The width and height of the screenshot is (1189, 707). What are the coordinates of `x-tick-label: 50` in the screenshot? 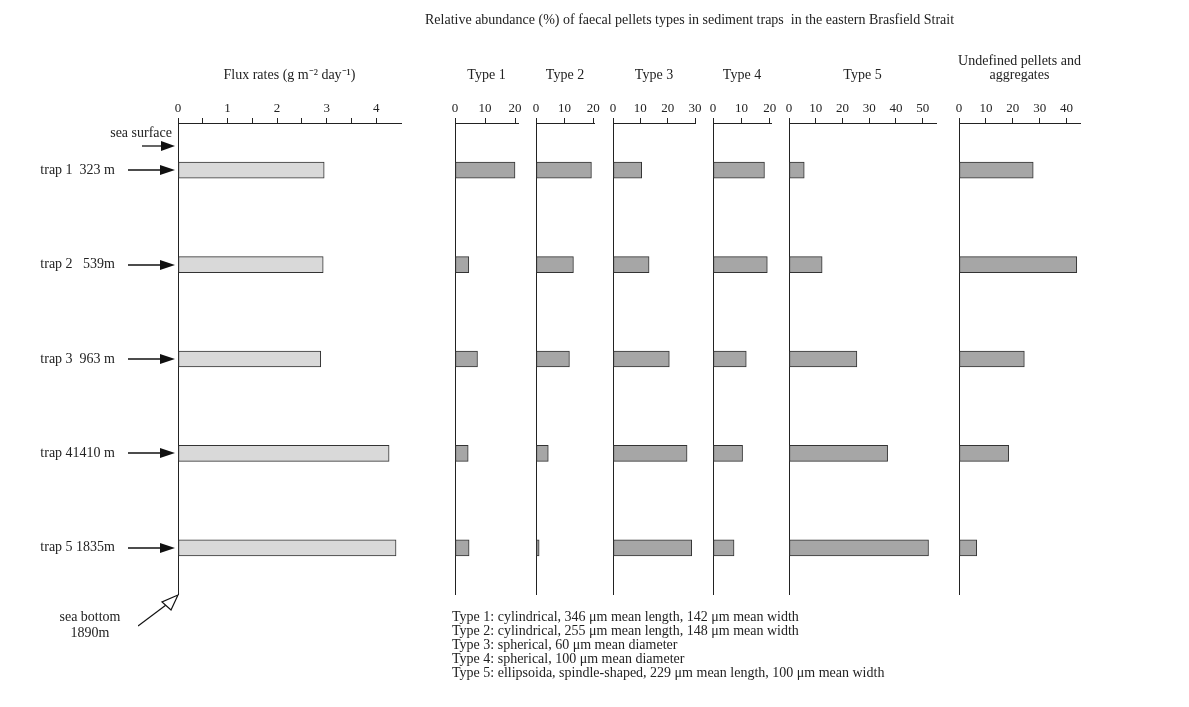 It's located at (923, 107).